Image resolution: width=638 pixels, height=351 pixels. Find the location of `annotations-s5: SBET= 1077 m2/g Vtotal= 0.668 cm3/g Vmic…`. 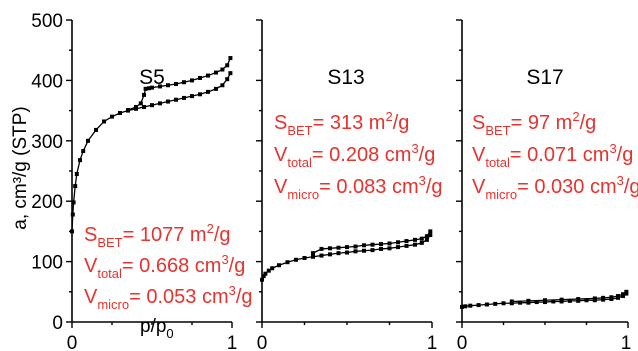

annotations-s5: SBET= 1077 m2/g Vtotal= 0.668 cm3/g Vmic… is located at coordinates (168, 266).